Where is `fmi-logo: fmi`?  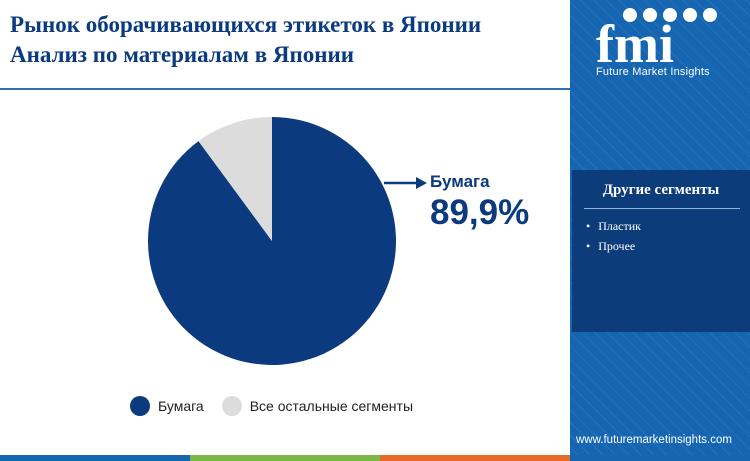 fmi-logo: fmi is located at coordinates (656, 41).